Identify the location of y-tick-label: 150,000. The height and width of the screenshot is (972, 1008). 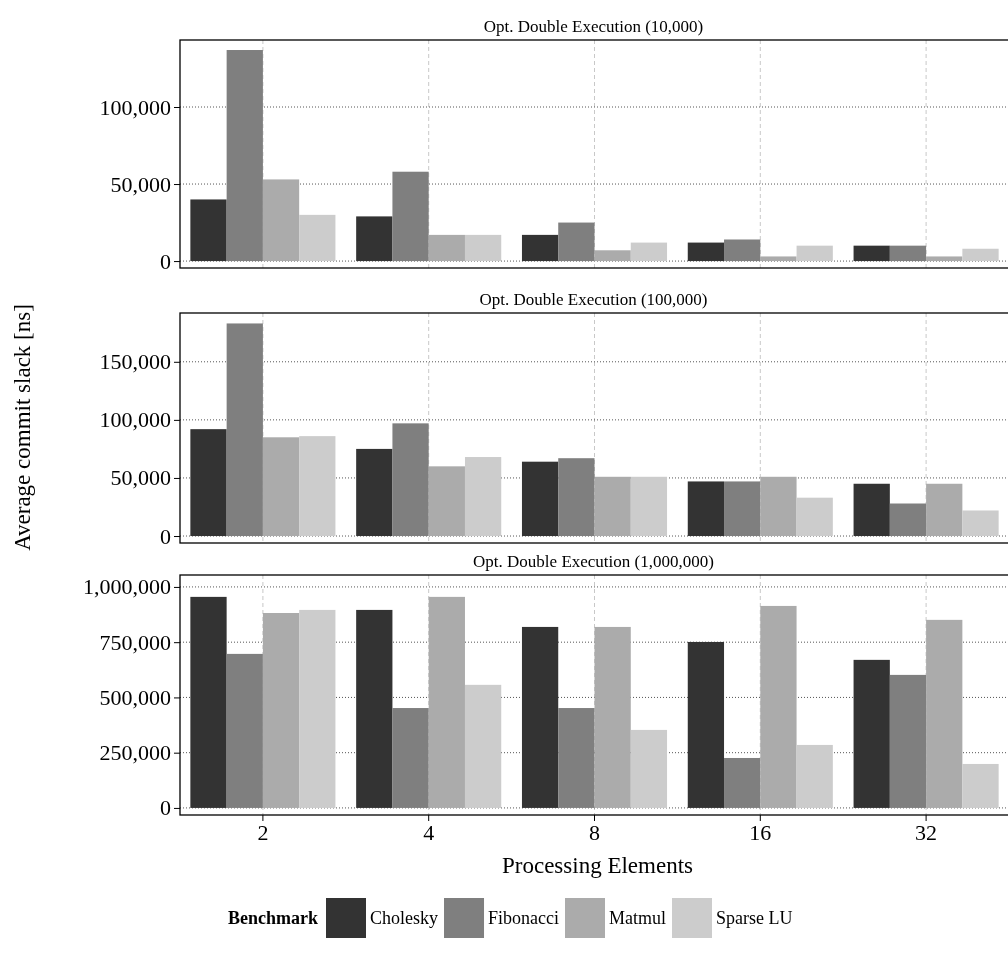
(135, 362).